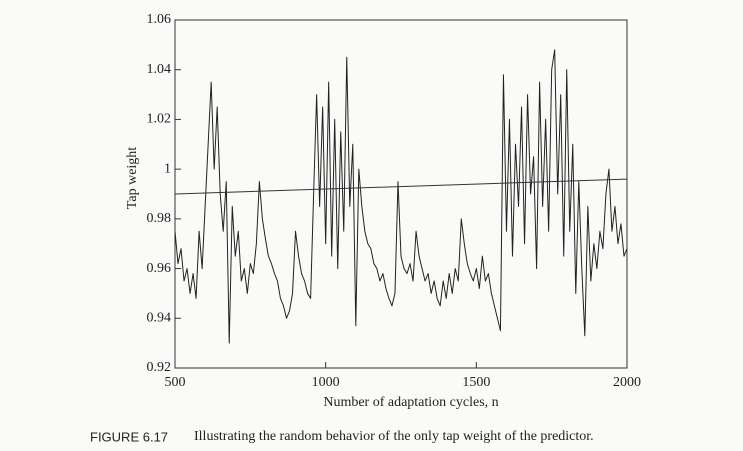 This screenshot has height=451, width=743. I want to click on y-tick-label: 1.04, so click(159, 69).